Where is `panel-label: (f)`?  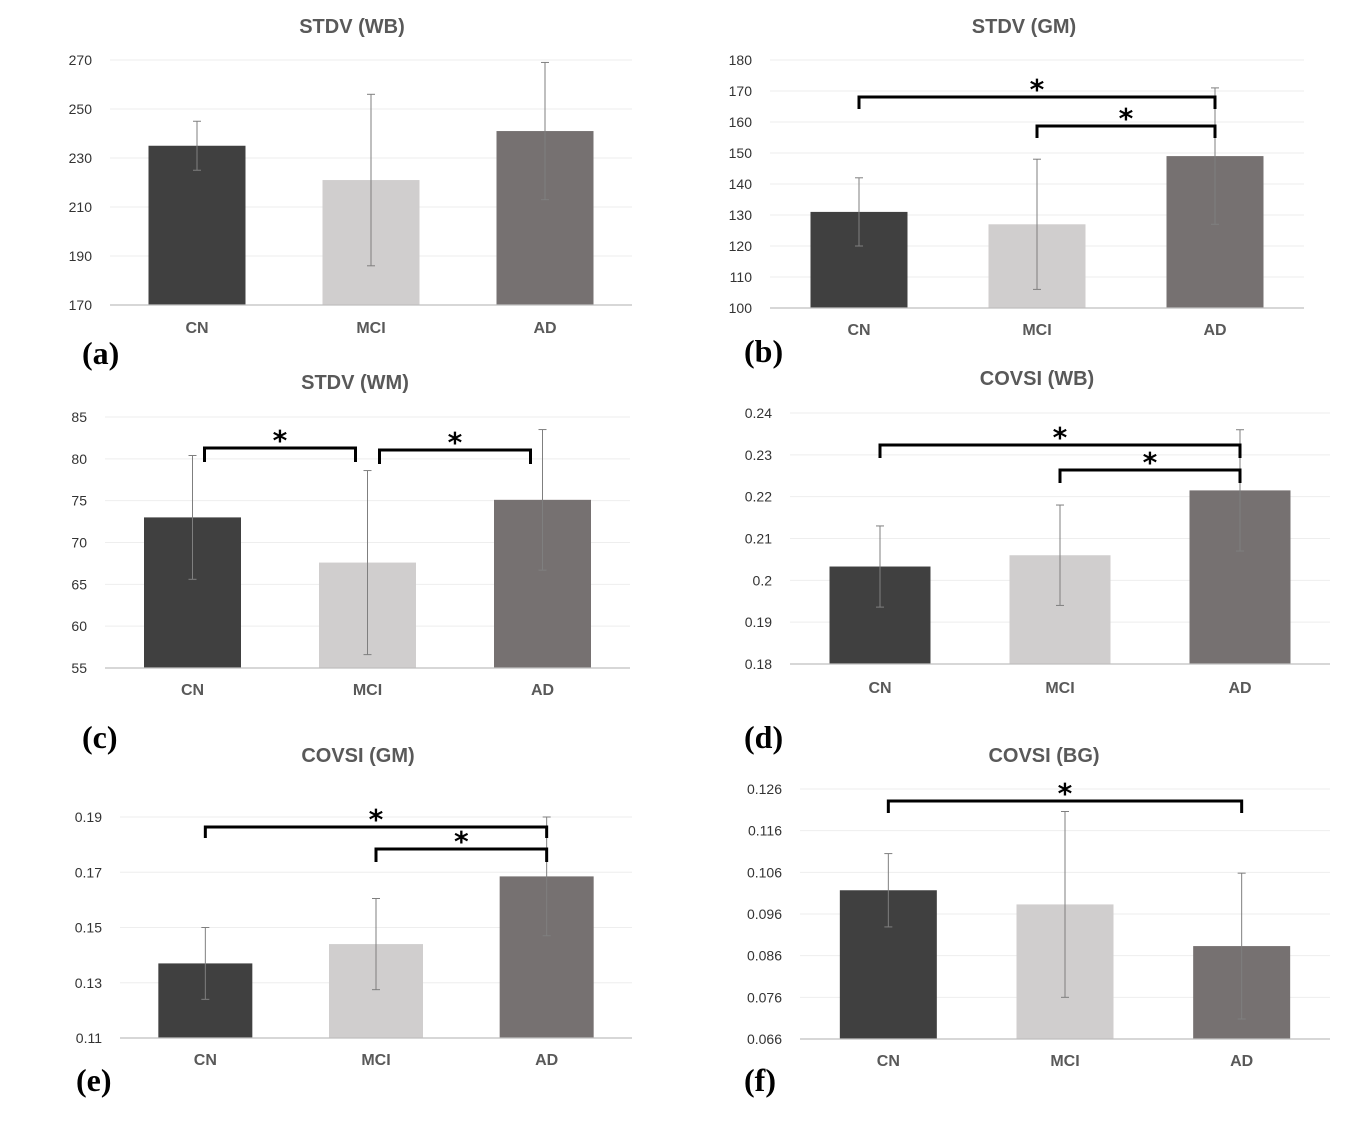
panel-label: (f) is located at coordinates (760, 1080).